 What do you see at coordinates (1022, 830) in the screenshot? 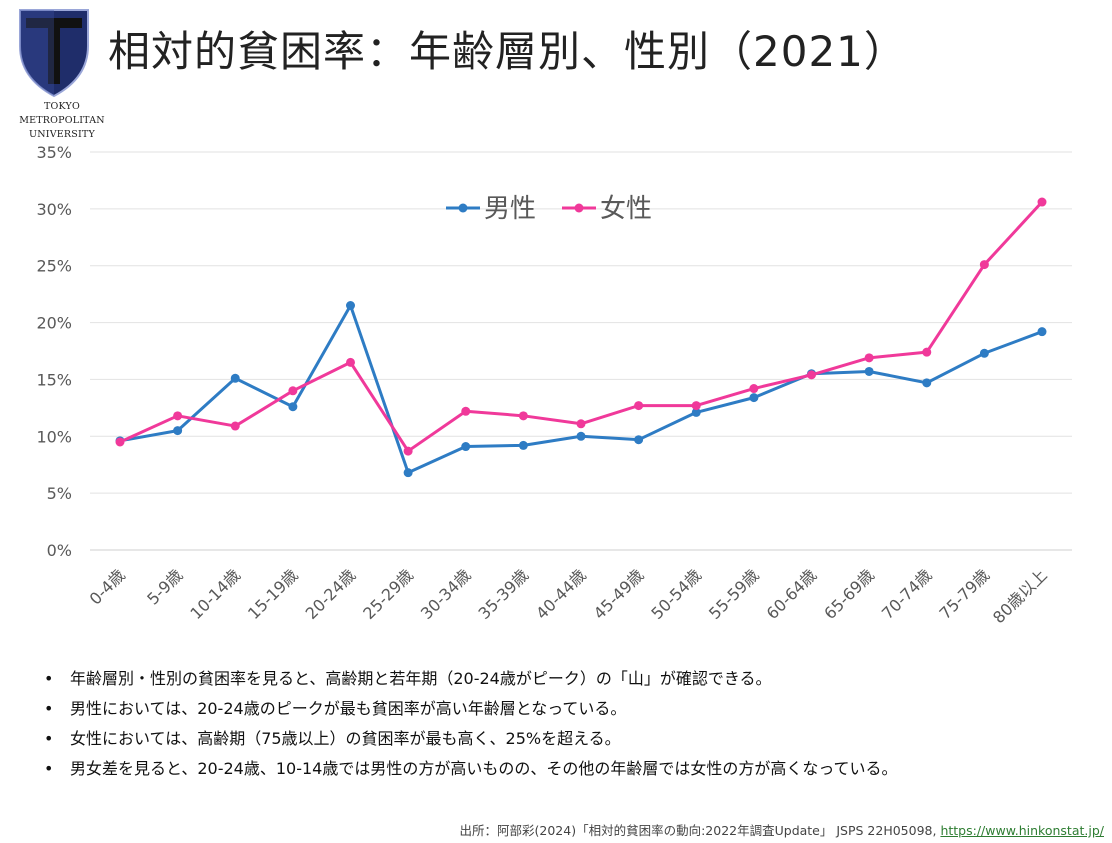
I see `source-link: https://www.hinkonstat.jp/` at bounding box center [1022, 830].